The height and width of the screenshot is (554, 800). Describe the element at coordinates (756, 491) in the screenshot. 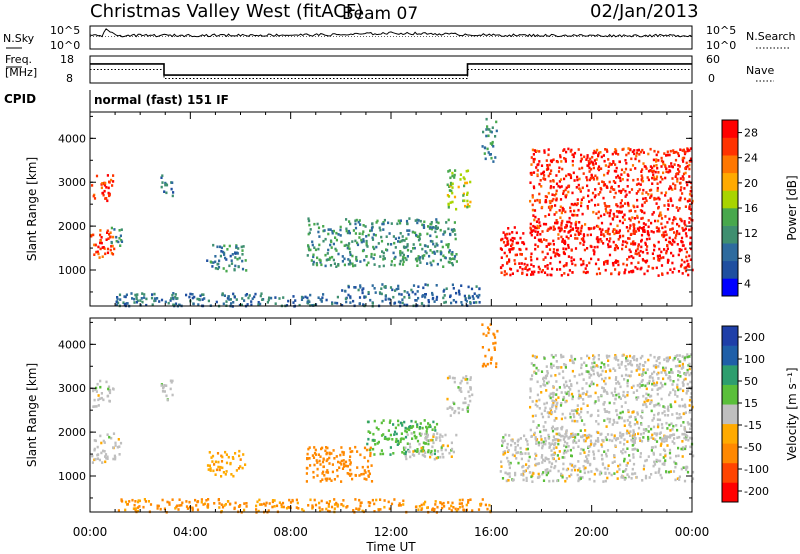

I see `colorbar-tick-label: -200` at that location.